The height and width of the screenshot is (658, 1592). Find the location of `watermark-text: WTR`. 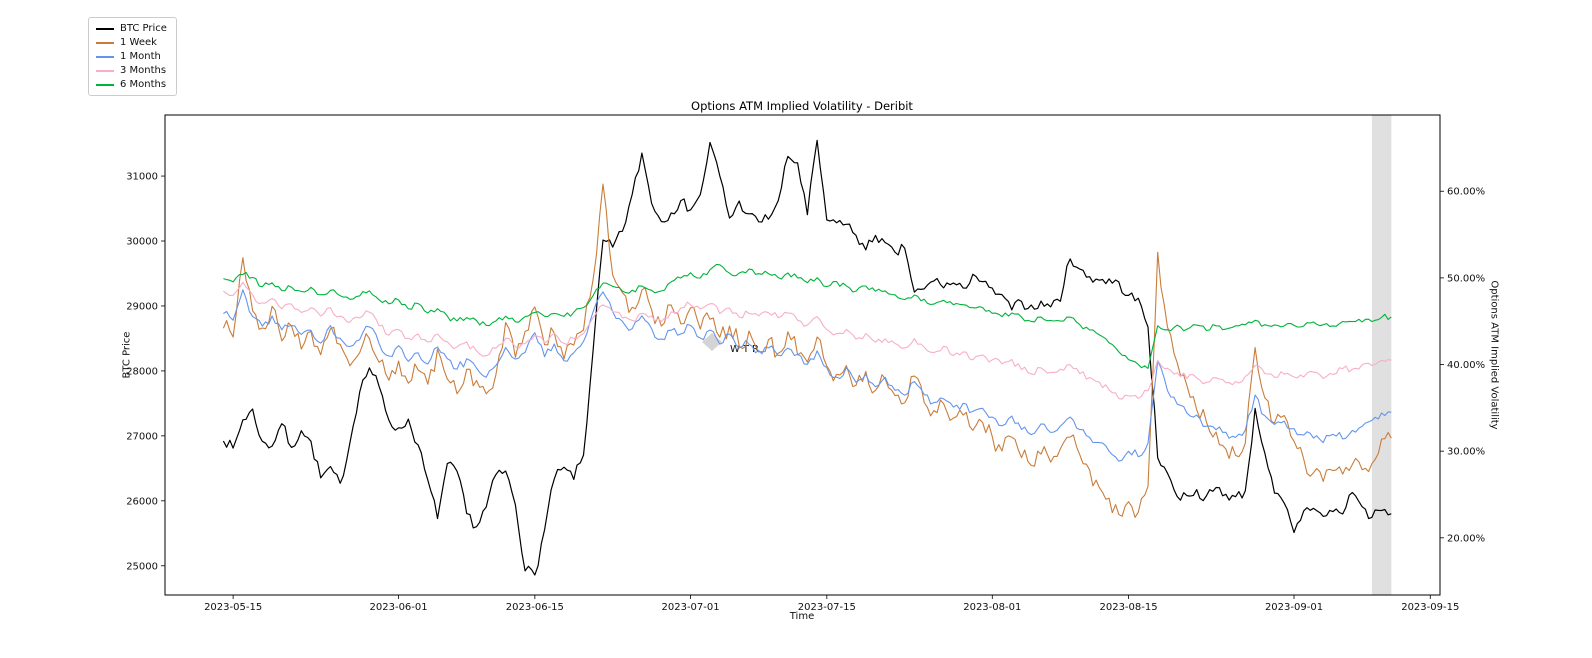

watermark-text: WTR is located at coordinates (746, 349).